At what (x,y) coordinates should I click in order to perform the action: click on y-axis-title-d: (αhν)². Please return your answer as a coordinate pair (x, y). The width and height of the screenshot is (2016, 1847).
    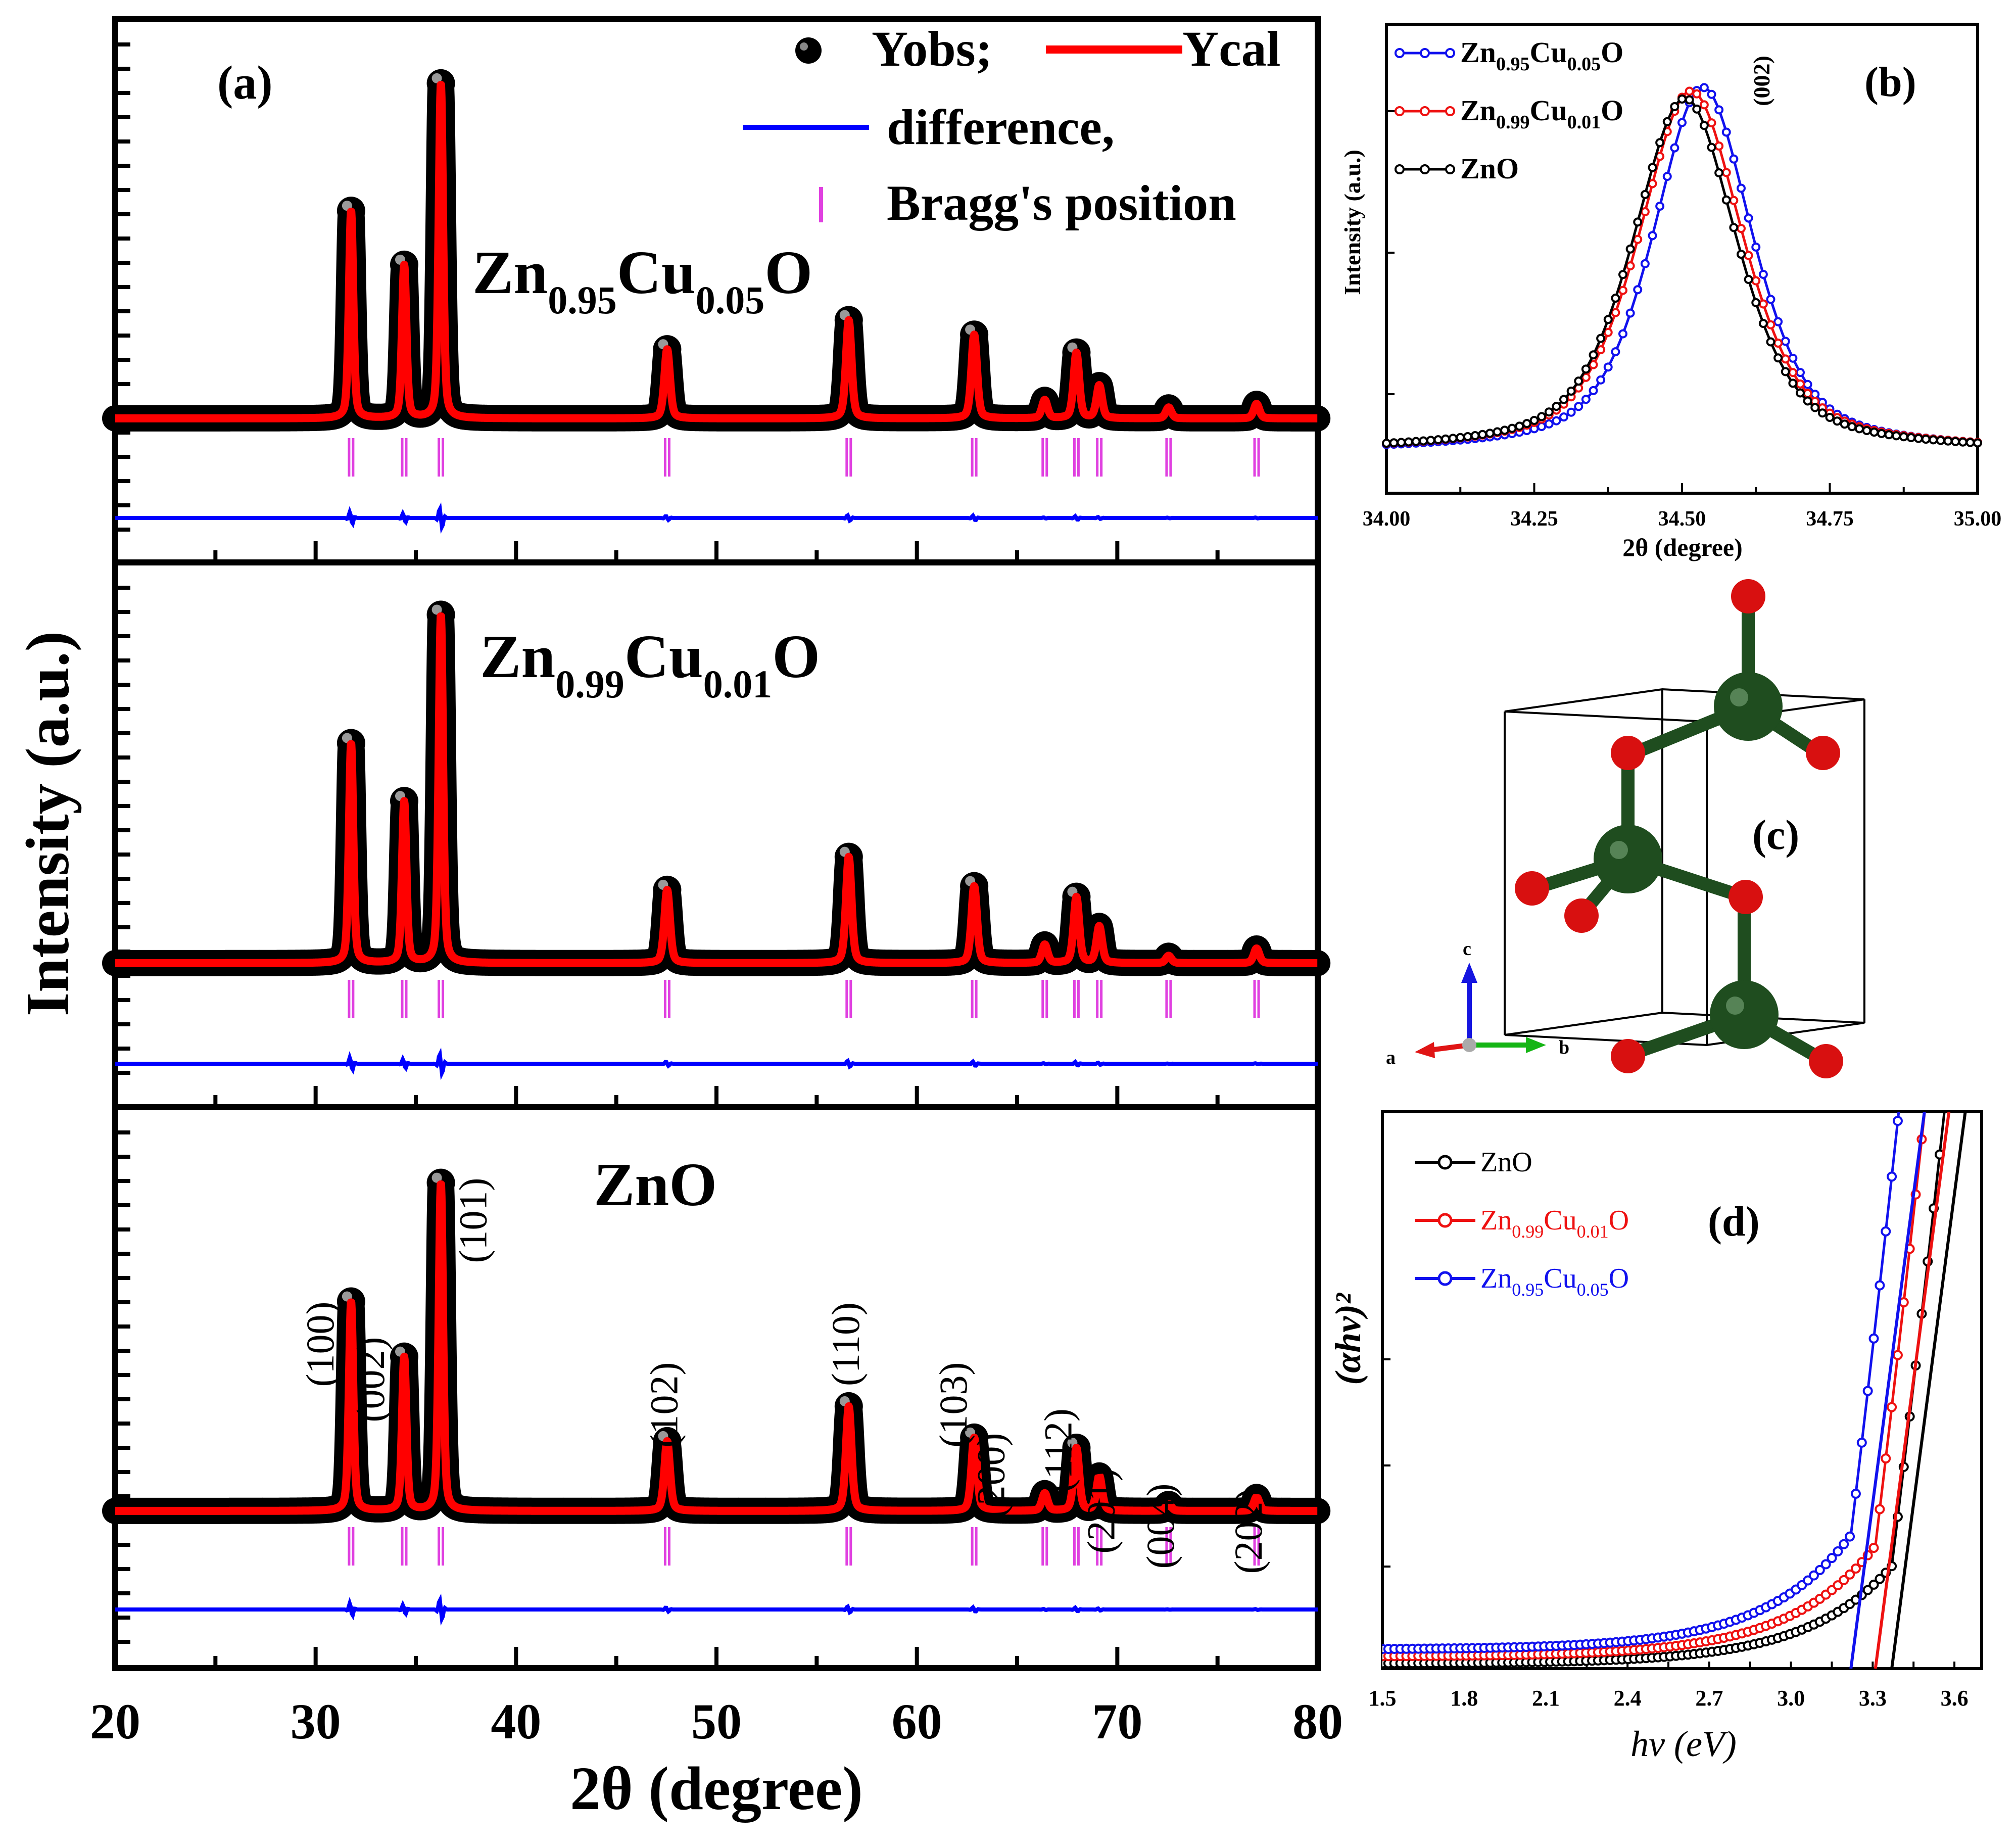
    Looking at the image, I should click on (1348, 1339).